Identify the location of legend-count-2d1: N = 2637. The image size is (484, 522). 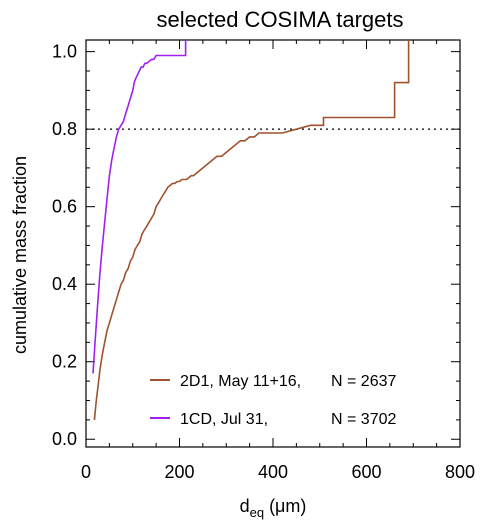
(363, 381).